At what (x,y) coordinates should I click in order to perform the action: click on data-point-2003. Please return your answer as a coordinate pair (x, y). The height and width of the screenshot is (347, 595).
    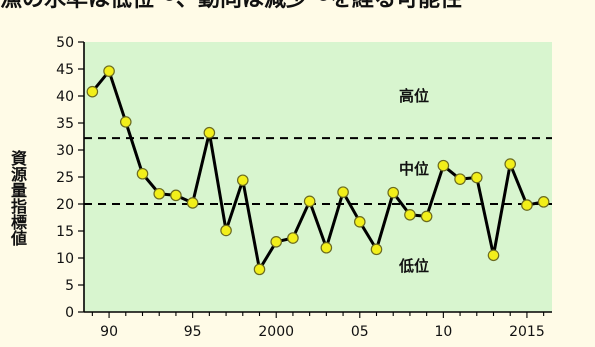
    Looking at the image, I should click on (326, 247).